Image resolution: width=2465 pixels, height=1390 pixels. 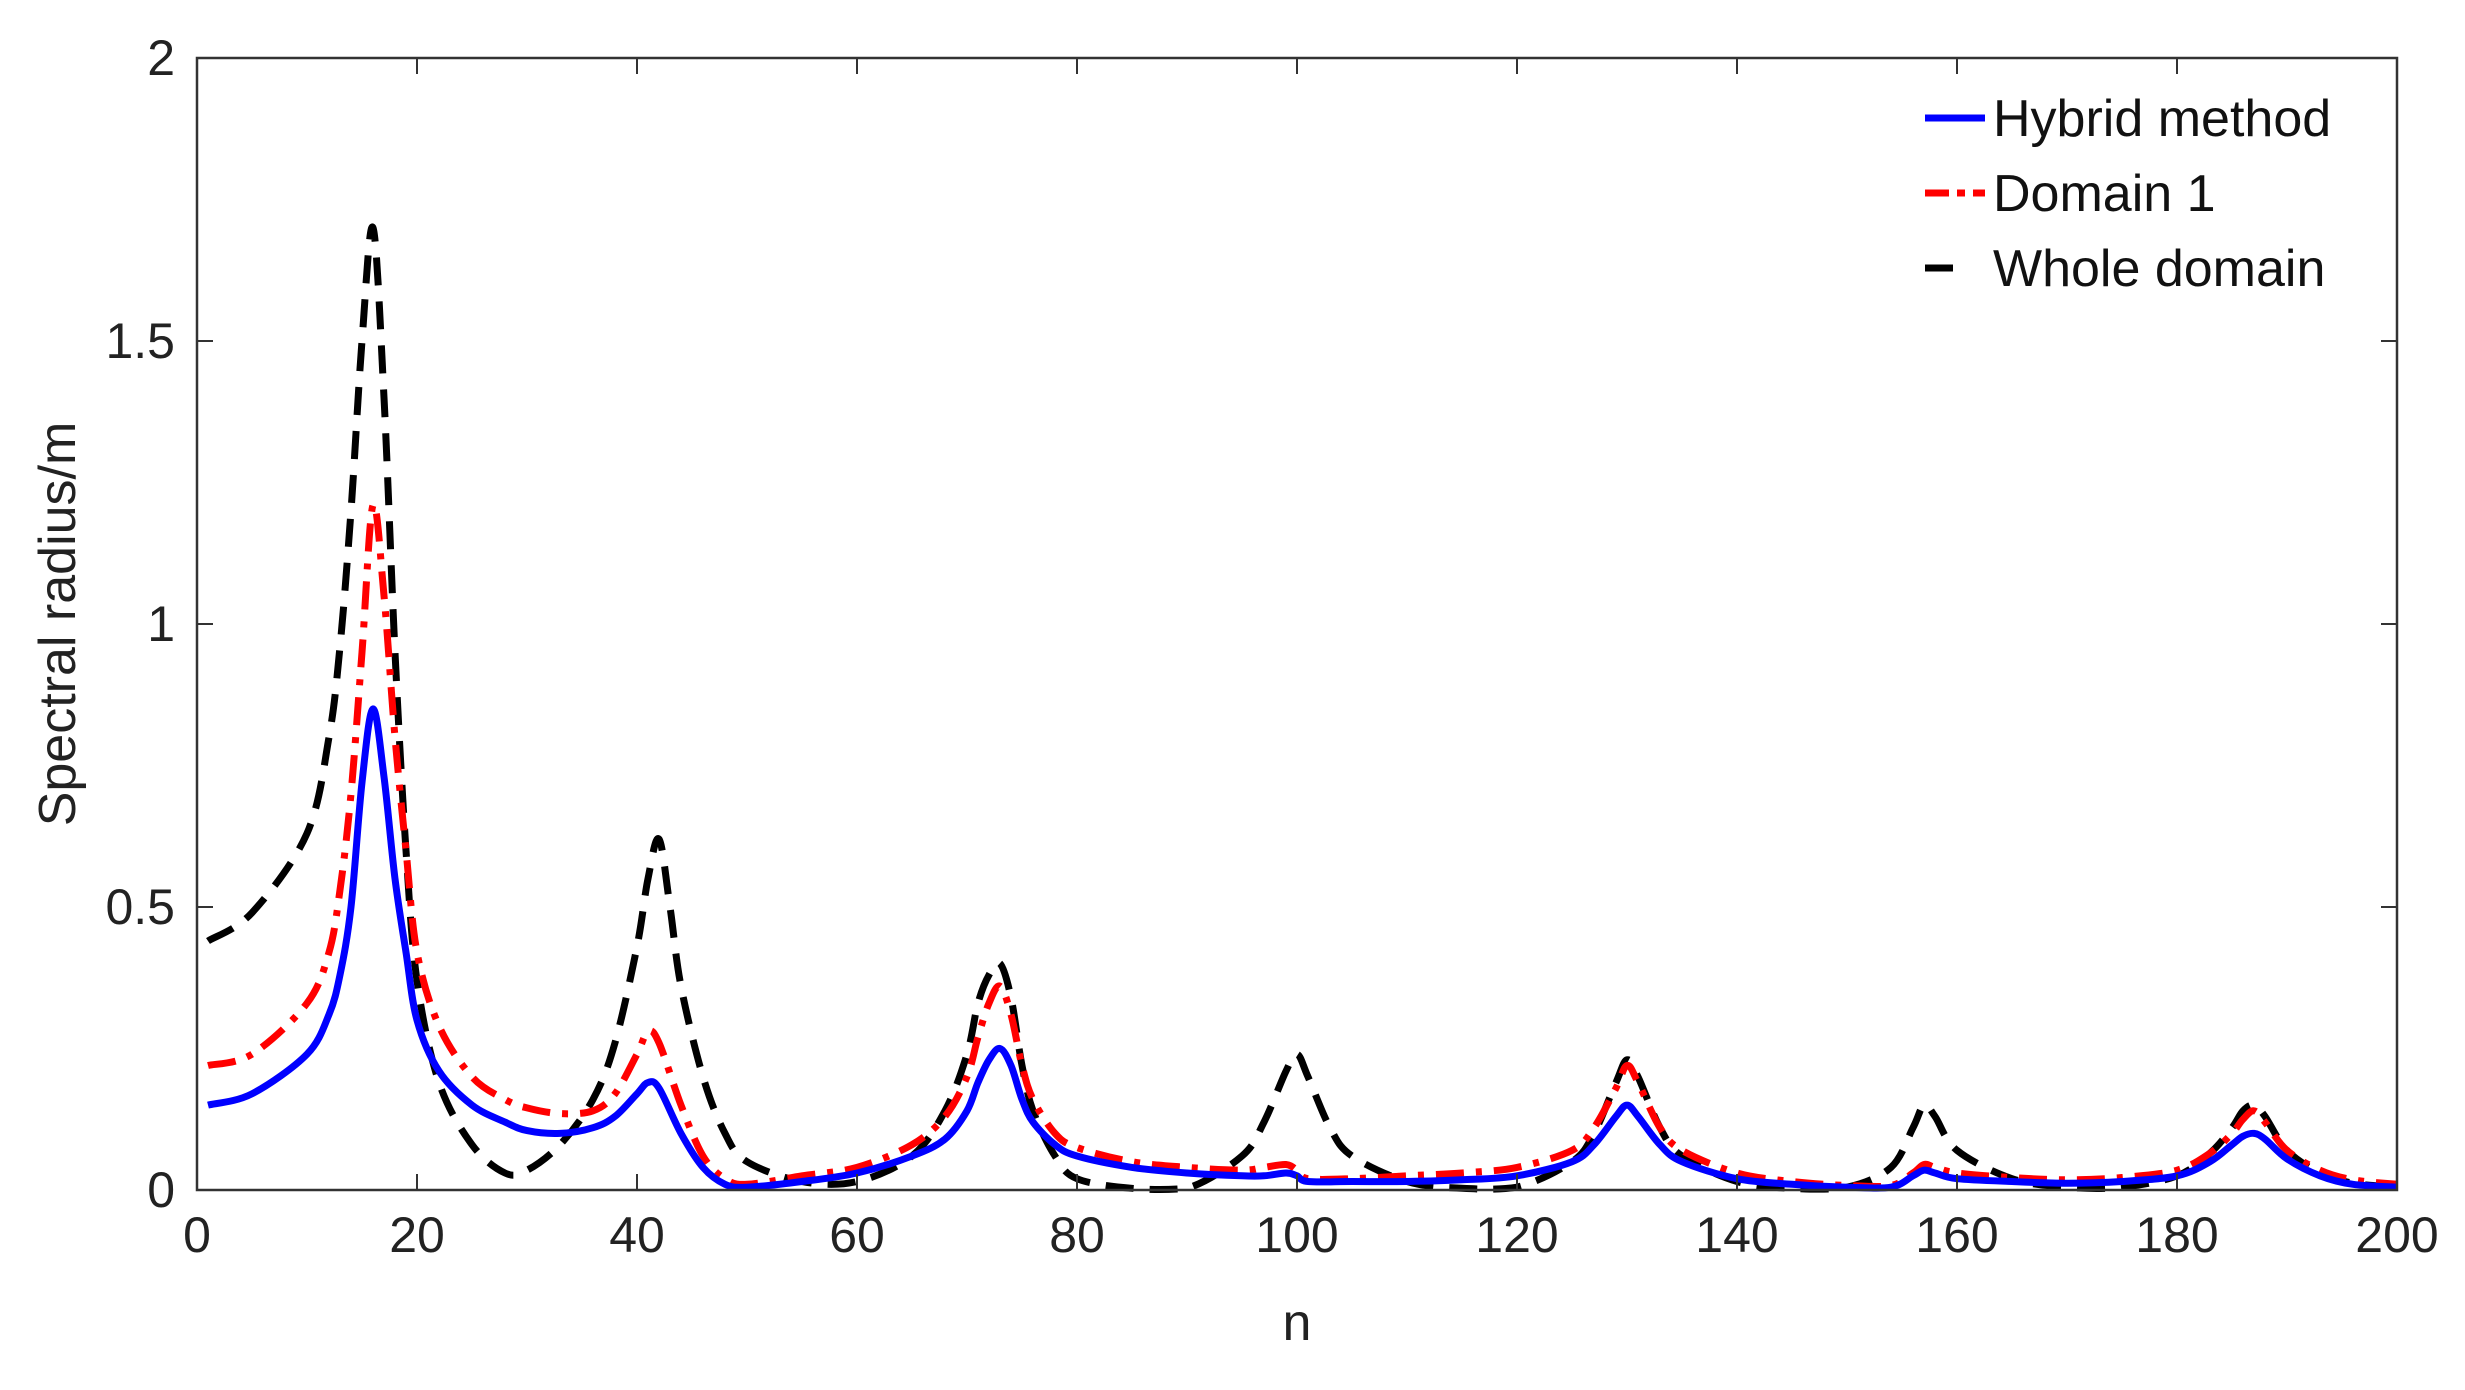 I want to click on y-tick-label: 1, so click(x=161, y=624).